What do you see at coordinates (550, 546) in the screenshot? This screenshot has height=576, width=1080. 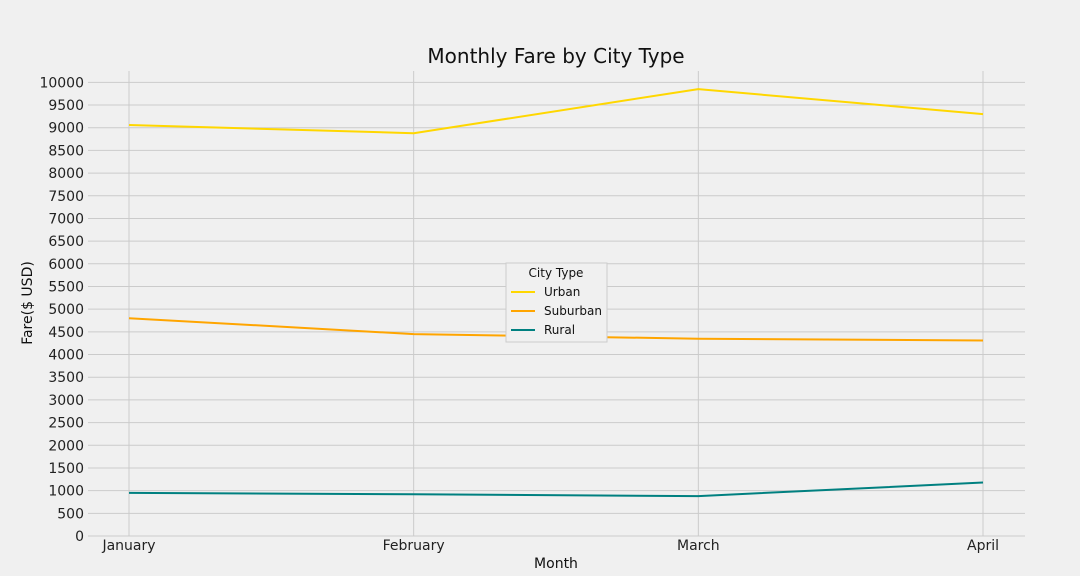 I see `x-tick-labels: January February March April` at bounding box center [550, 546].